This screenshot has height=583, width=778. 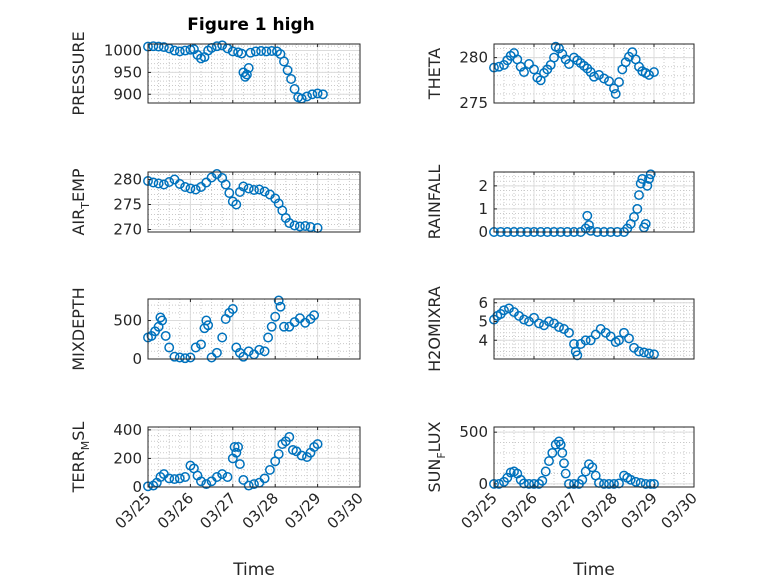 What do you see at coordinates (560, 203) in the screenshot?
I see `subplot-rainfall: 0 1 2 RAINFALL` at bounding box center [560, 203].